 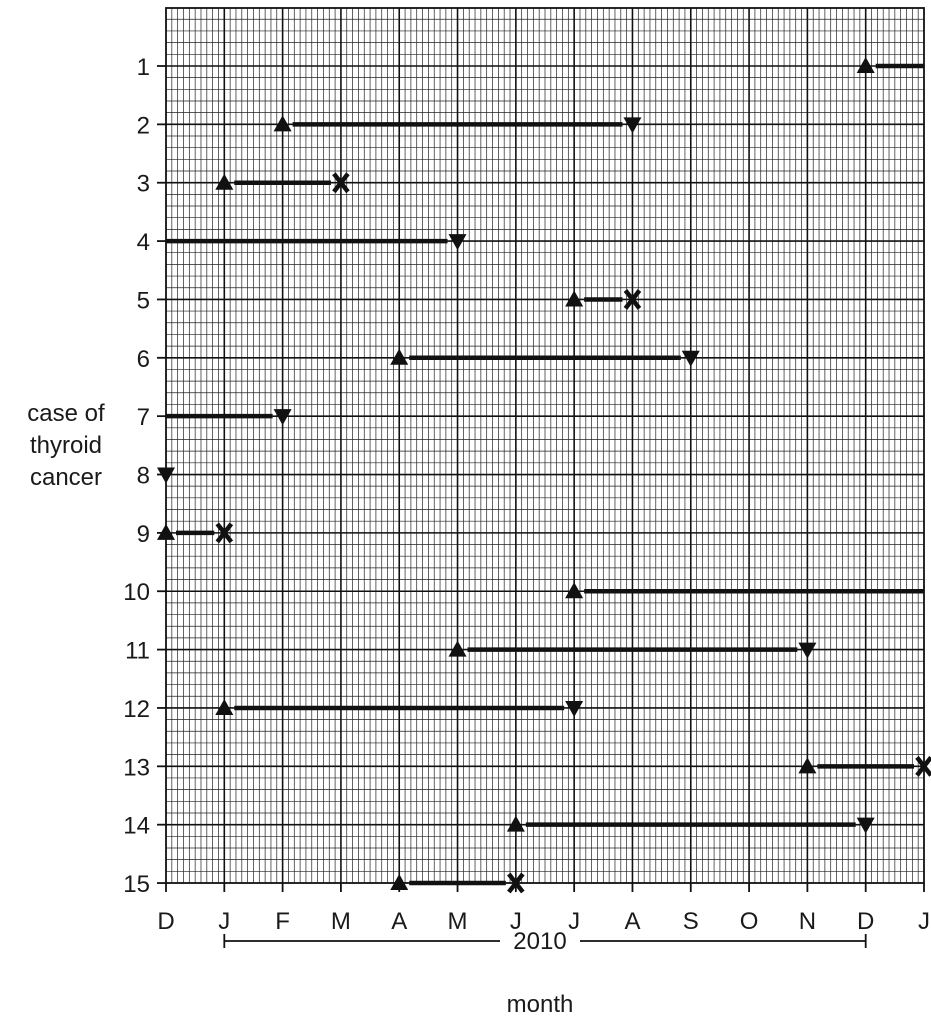 I want to click on y-tick-label: 4, so click(x=143, y=242).